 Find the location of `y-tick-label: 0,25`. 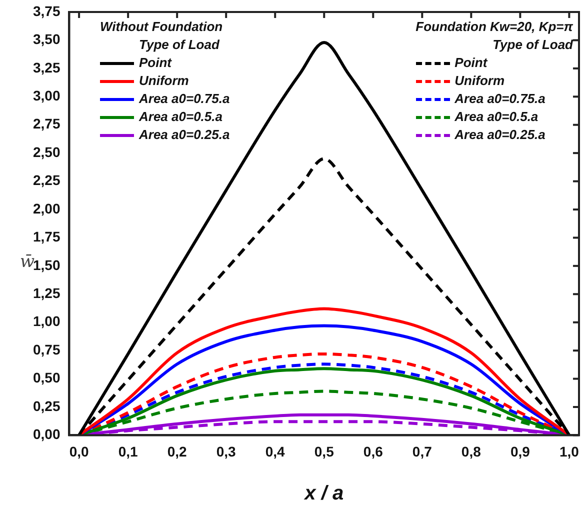

y-tick-label: 0,25 is located at coordinates (46, 406).